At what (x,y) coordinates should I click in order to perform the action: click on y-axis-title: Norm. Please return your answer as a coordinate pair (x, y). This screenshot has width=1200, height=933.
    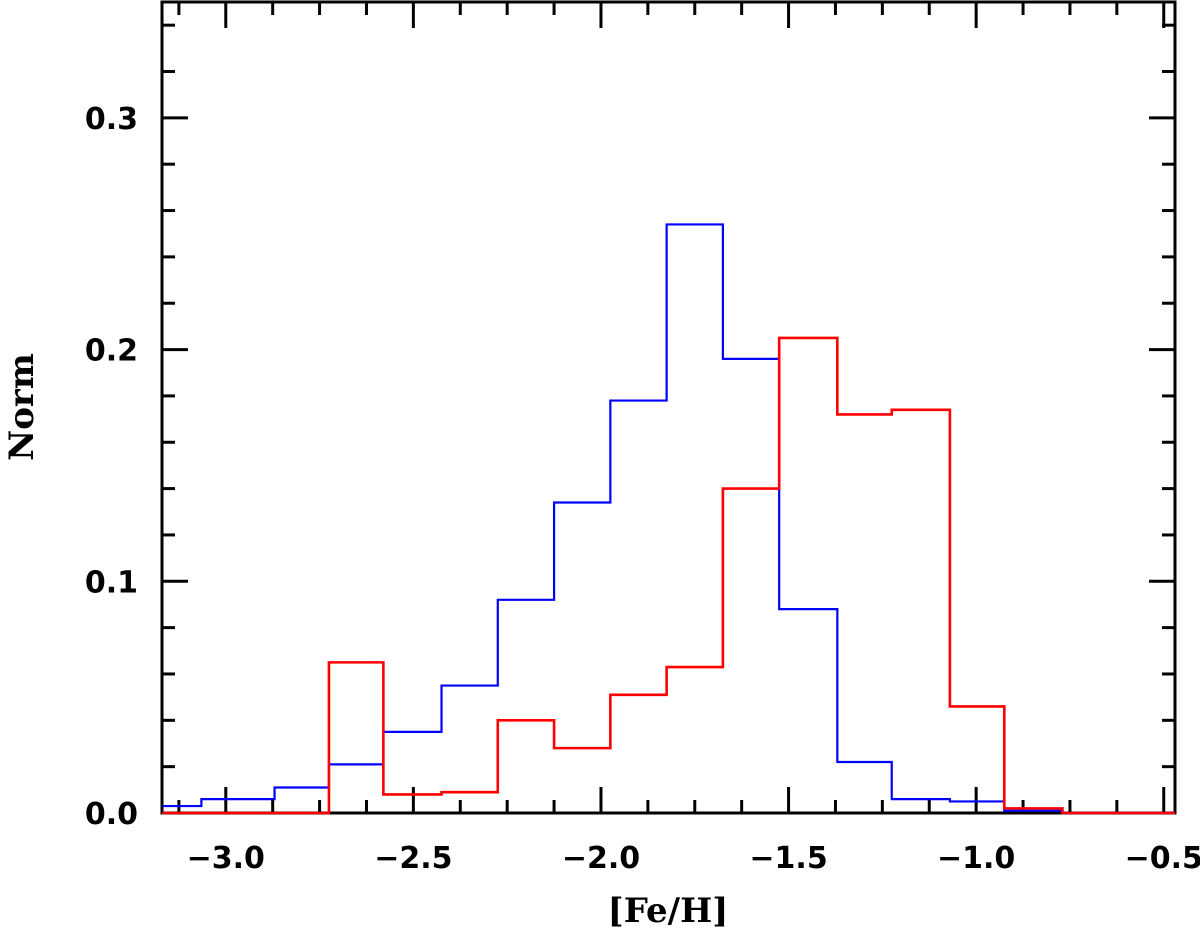
    Looking at the image, I should click on (22, 407).